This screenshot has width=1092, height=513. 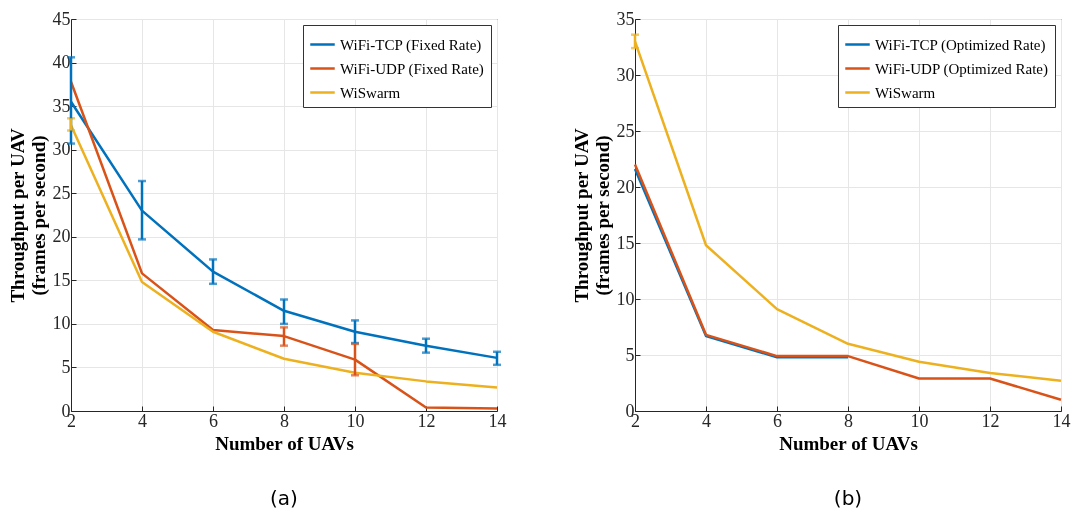 I want to click on y-tick-label: 45, so click(x=61, y=18).